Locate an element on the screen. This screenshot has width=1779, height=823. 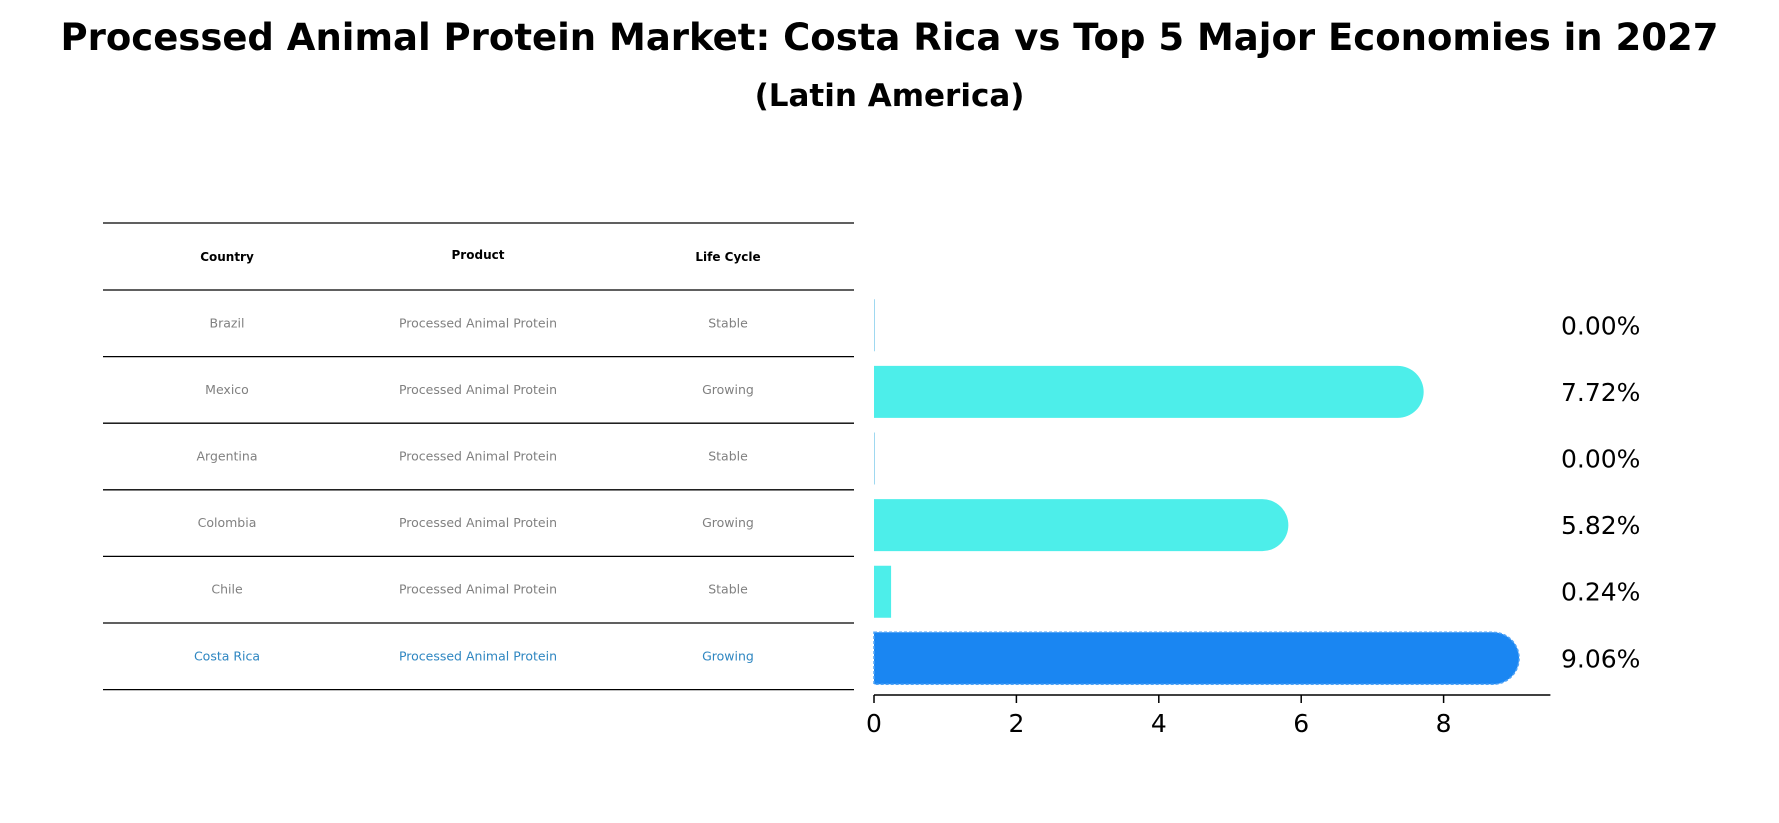
x-tick-label: 6 is located at coordinates (1301, 723).